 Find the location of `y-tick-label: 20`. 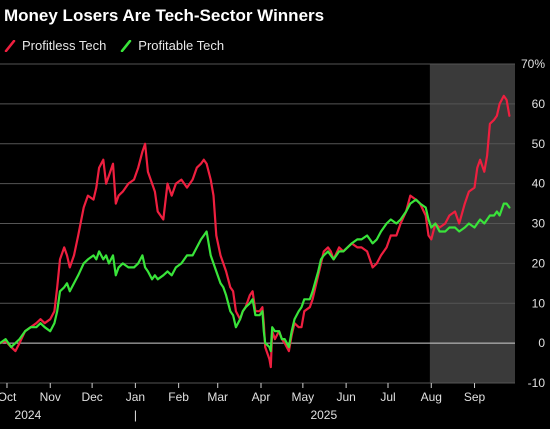

y-tick-label: 20 is located at coordinates (539, 263).